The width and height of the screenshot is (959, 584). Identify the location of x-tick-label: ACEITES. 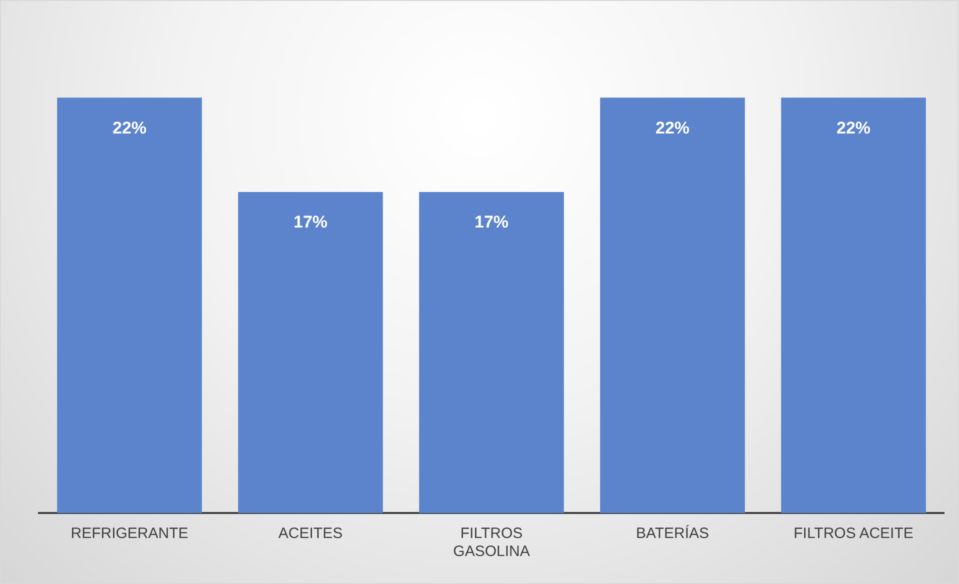
(310, 533).